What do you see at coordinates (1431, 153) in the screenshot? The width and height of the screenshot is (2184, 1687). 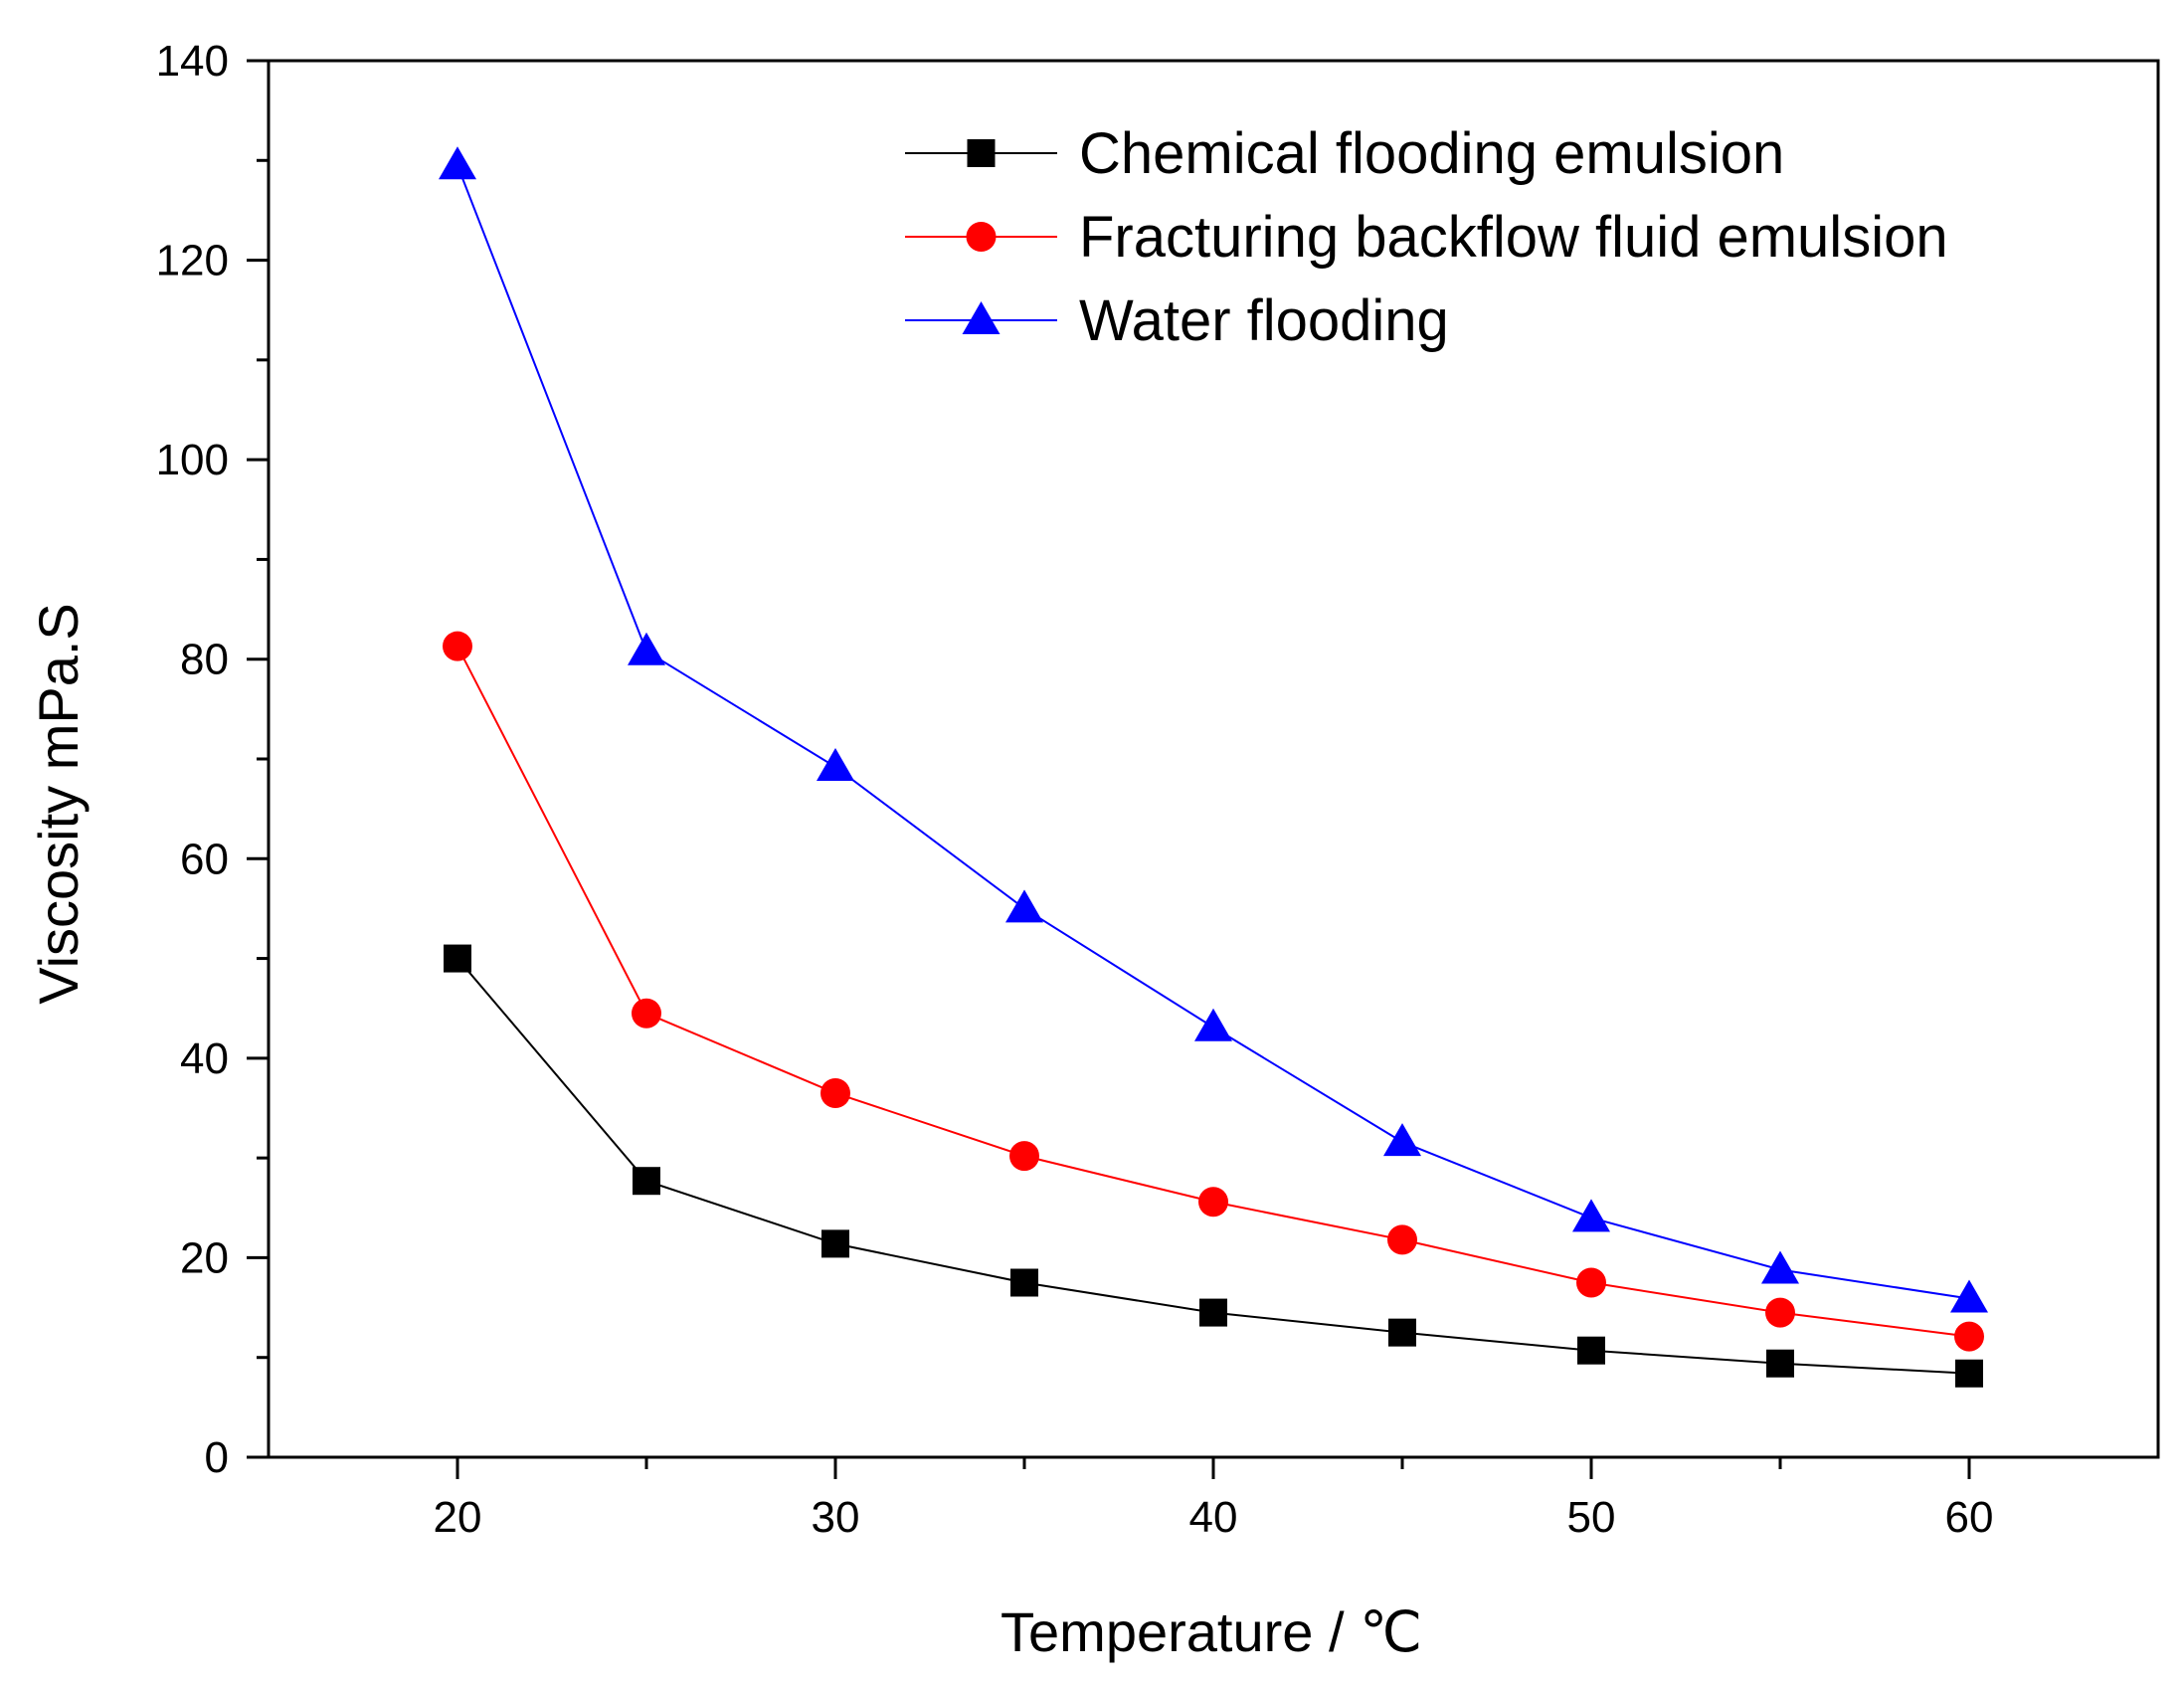 I see `legend-label: Chemical flooding emulsion` at bounding box center [1431, 153].